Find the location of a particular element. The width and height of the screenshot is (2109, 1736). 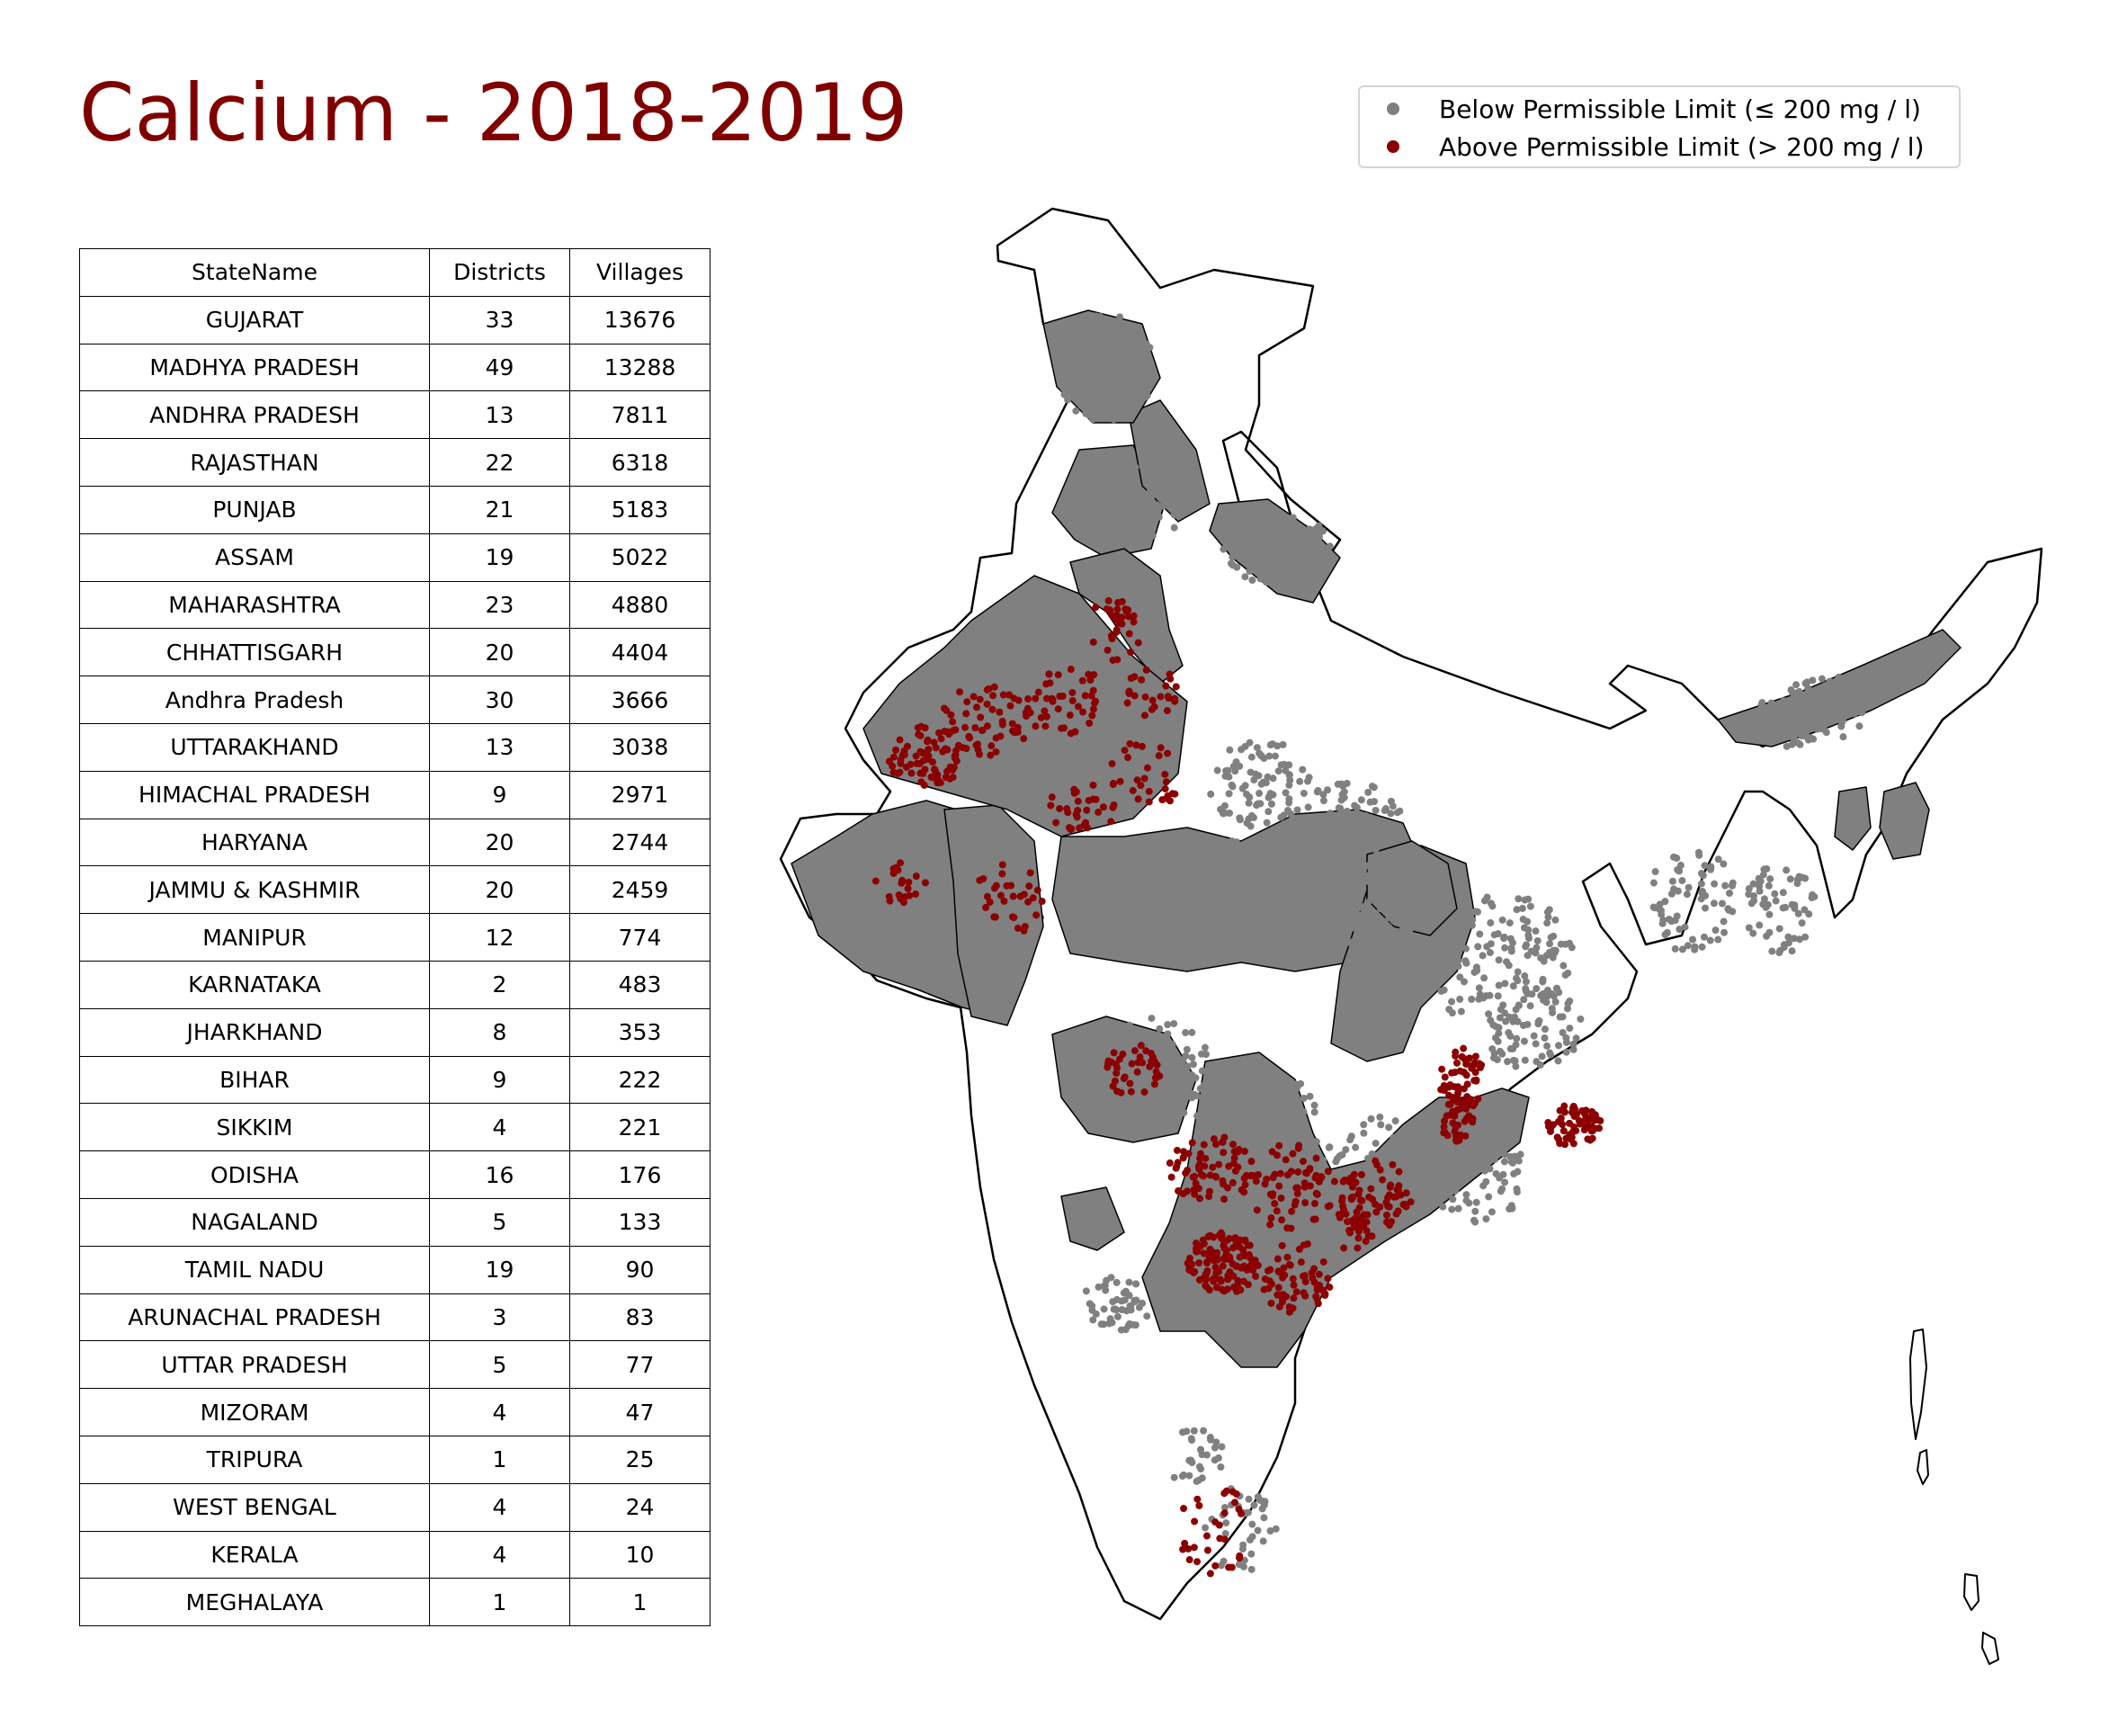

villages-cell: 2744 is located at coordinates (639, 842).